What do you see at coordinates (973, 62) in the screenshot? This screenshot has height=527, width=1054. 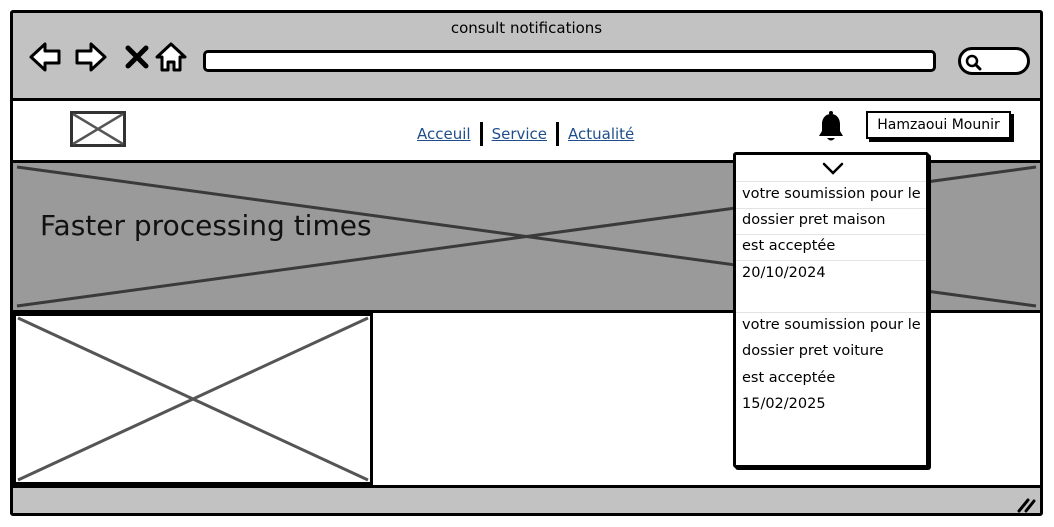 I see `search-icon` at bounding box center [973, 62].